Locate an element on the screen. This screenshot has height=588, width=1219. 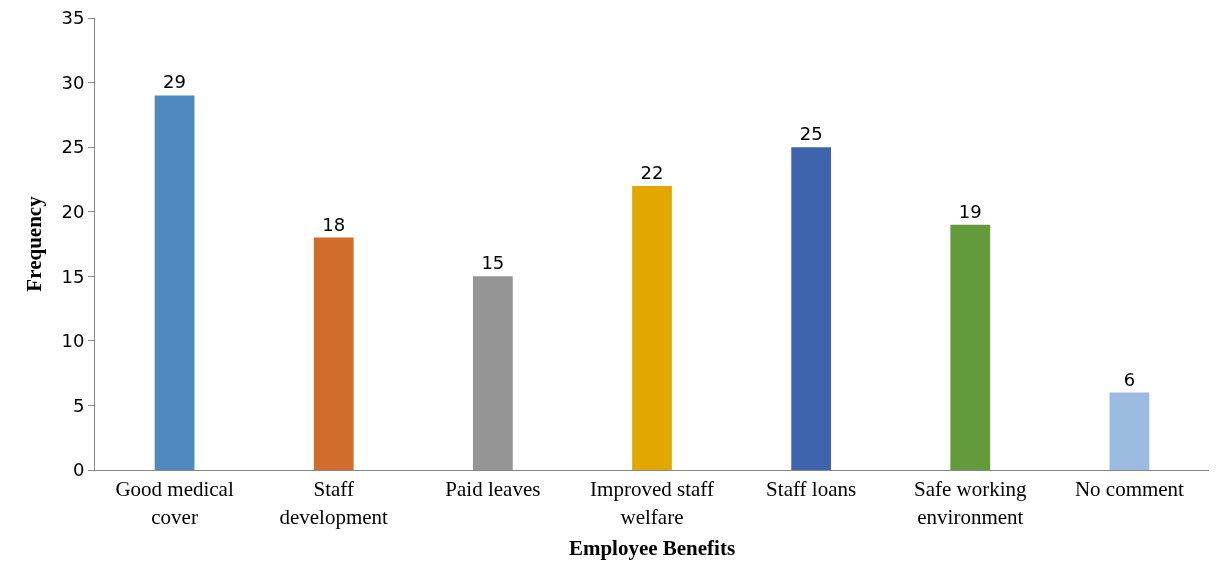
data-label: 25 is located at coordinates (811, 134).